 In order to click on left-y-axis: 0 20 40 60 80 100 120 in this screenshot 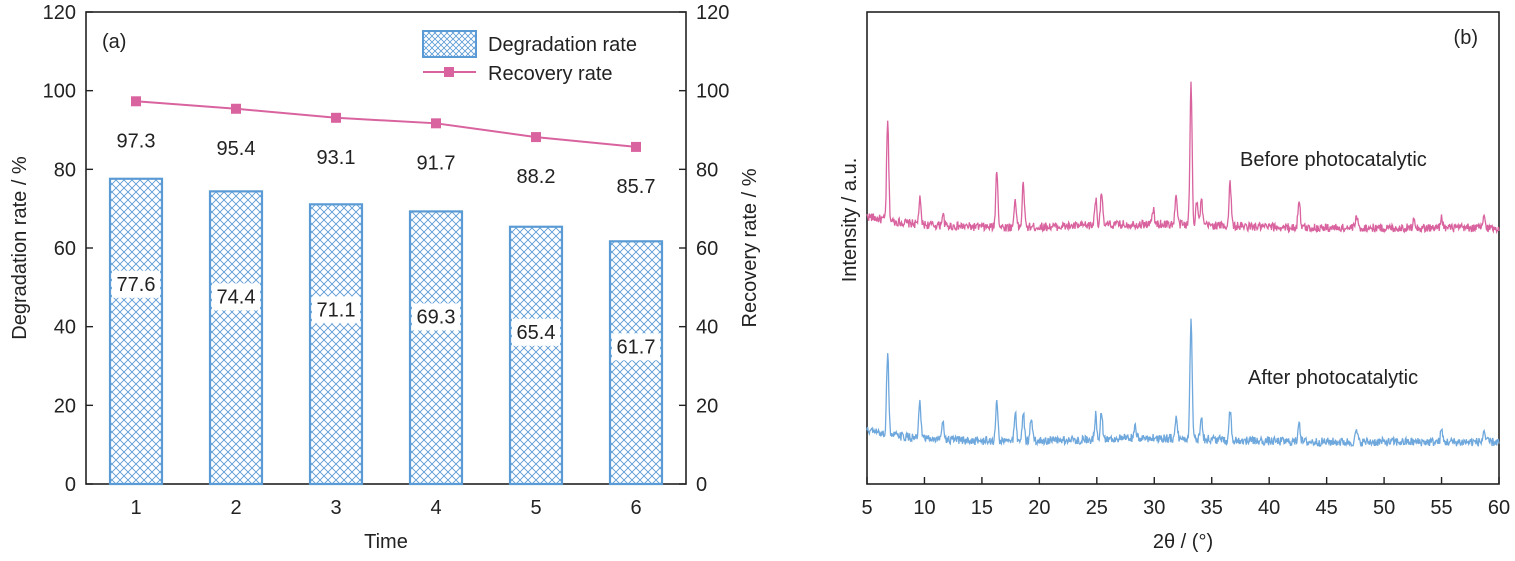, I will do `click(68, 249)`.